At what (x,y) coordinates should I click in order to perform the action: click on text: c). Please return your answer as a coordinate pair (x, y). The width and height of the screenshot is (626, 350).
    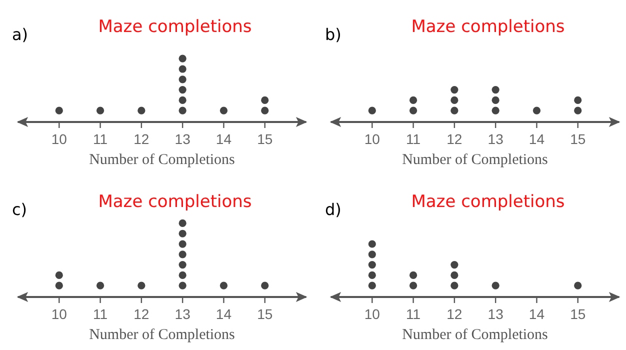
    Looking at the image, I should click on (20, 209).